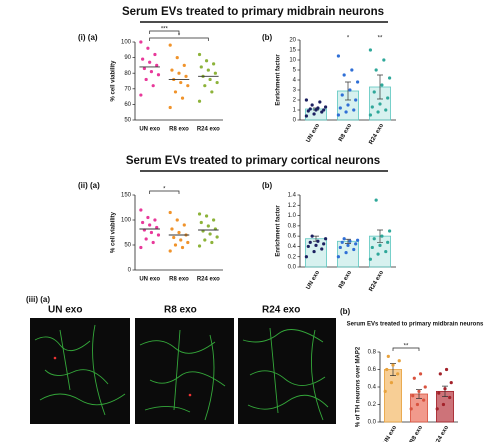  Describe the element at coordinates (190, 395) in the screenshot. I see `red-cell` at that location.